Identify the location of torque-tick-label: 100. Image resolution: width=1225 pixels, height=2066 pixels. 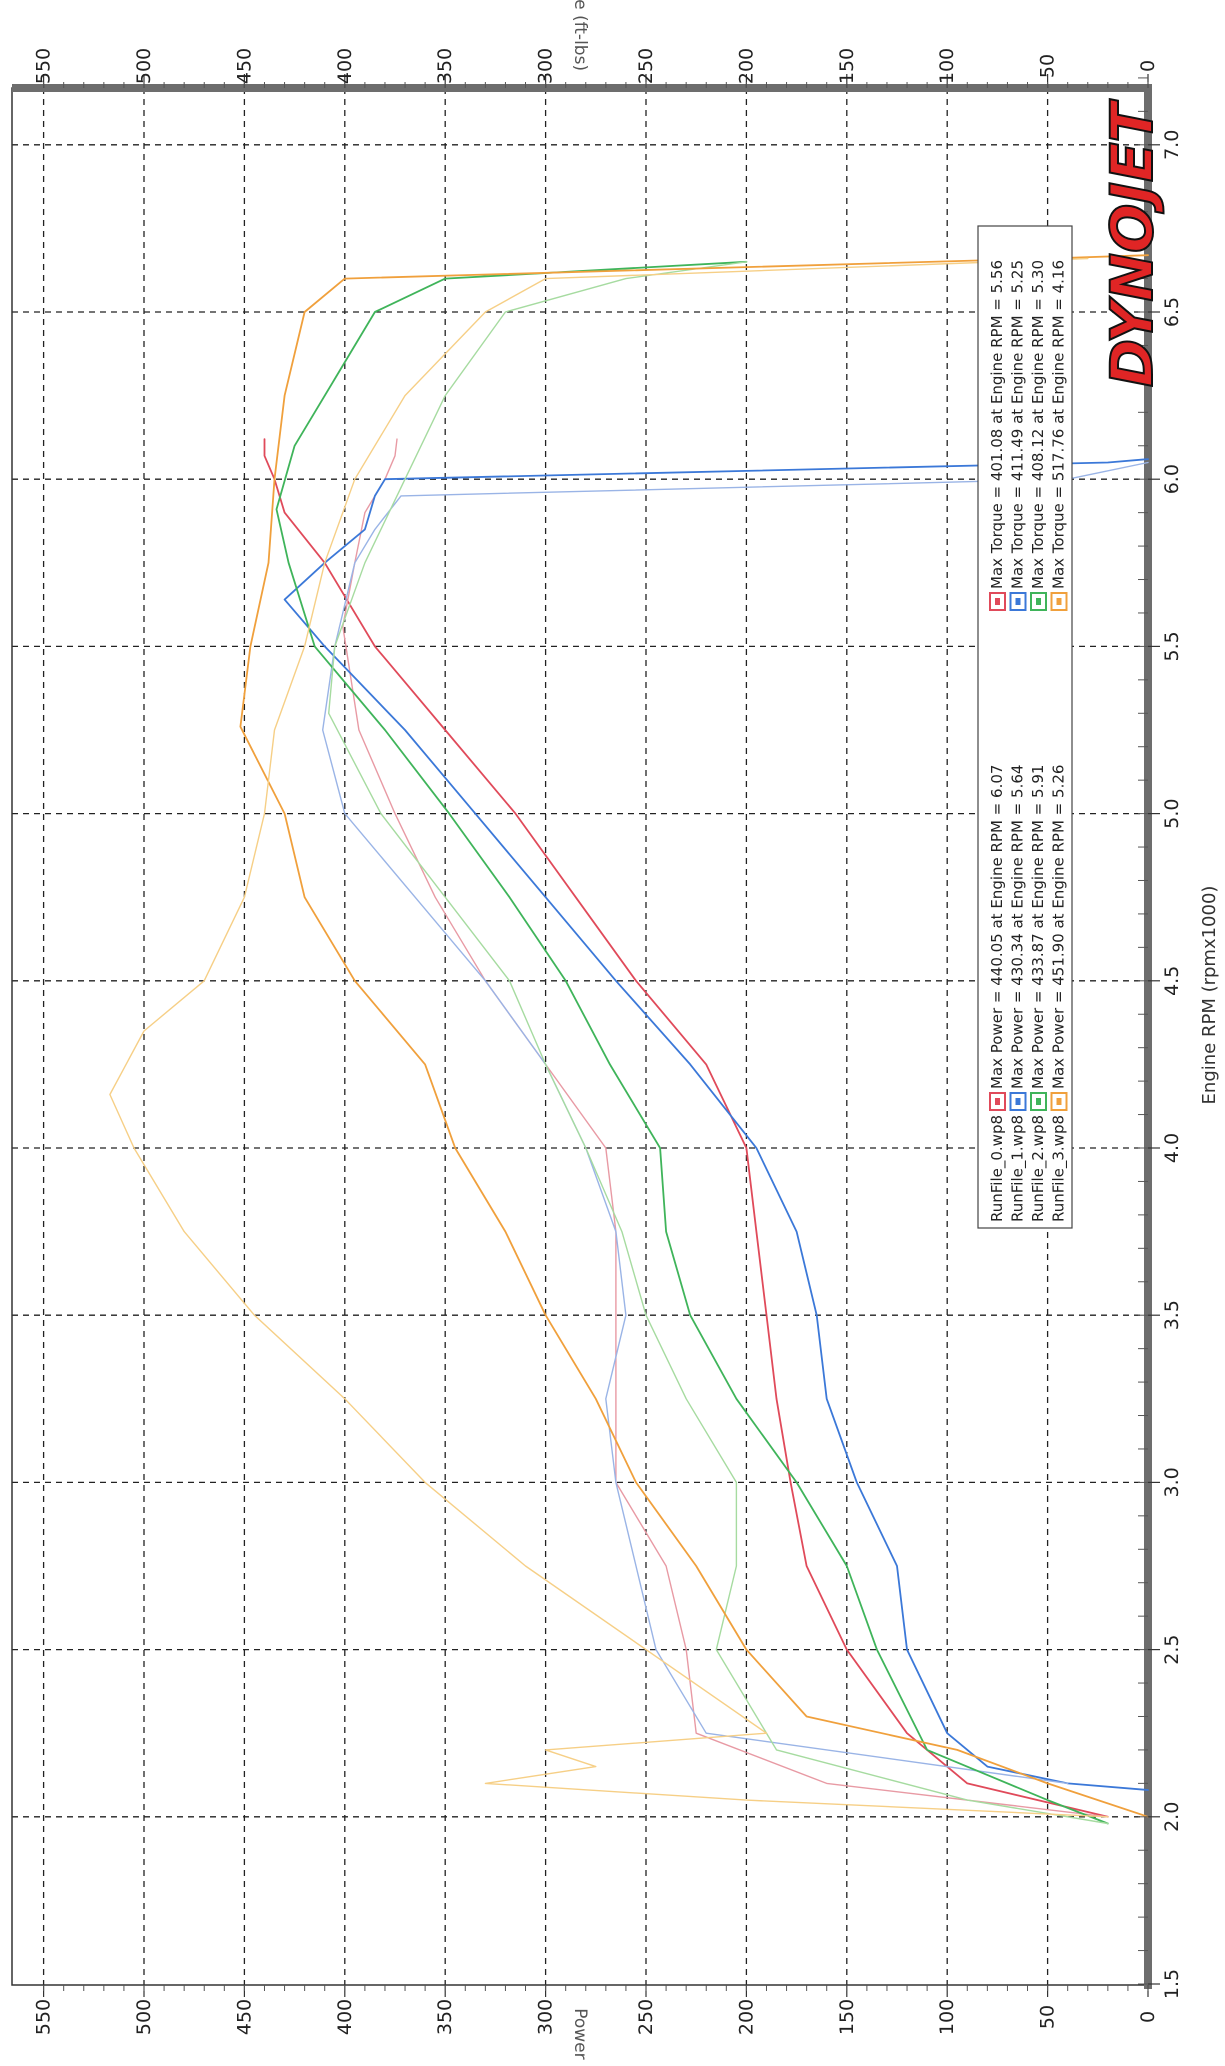
(947, 66).